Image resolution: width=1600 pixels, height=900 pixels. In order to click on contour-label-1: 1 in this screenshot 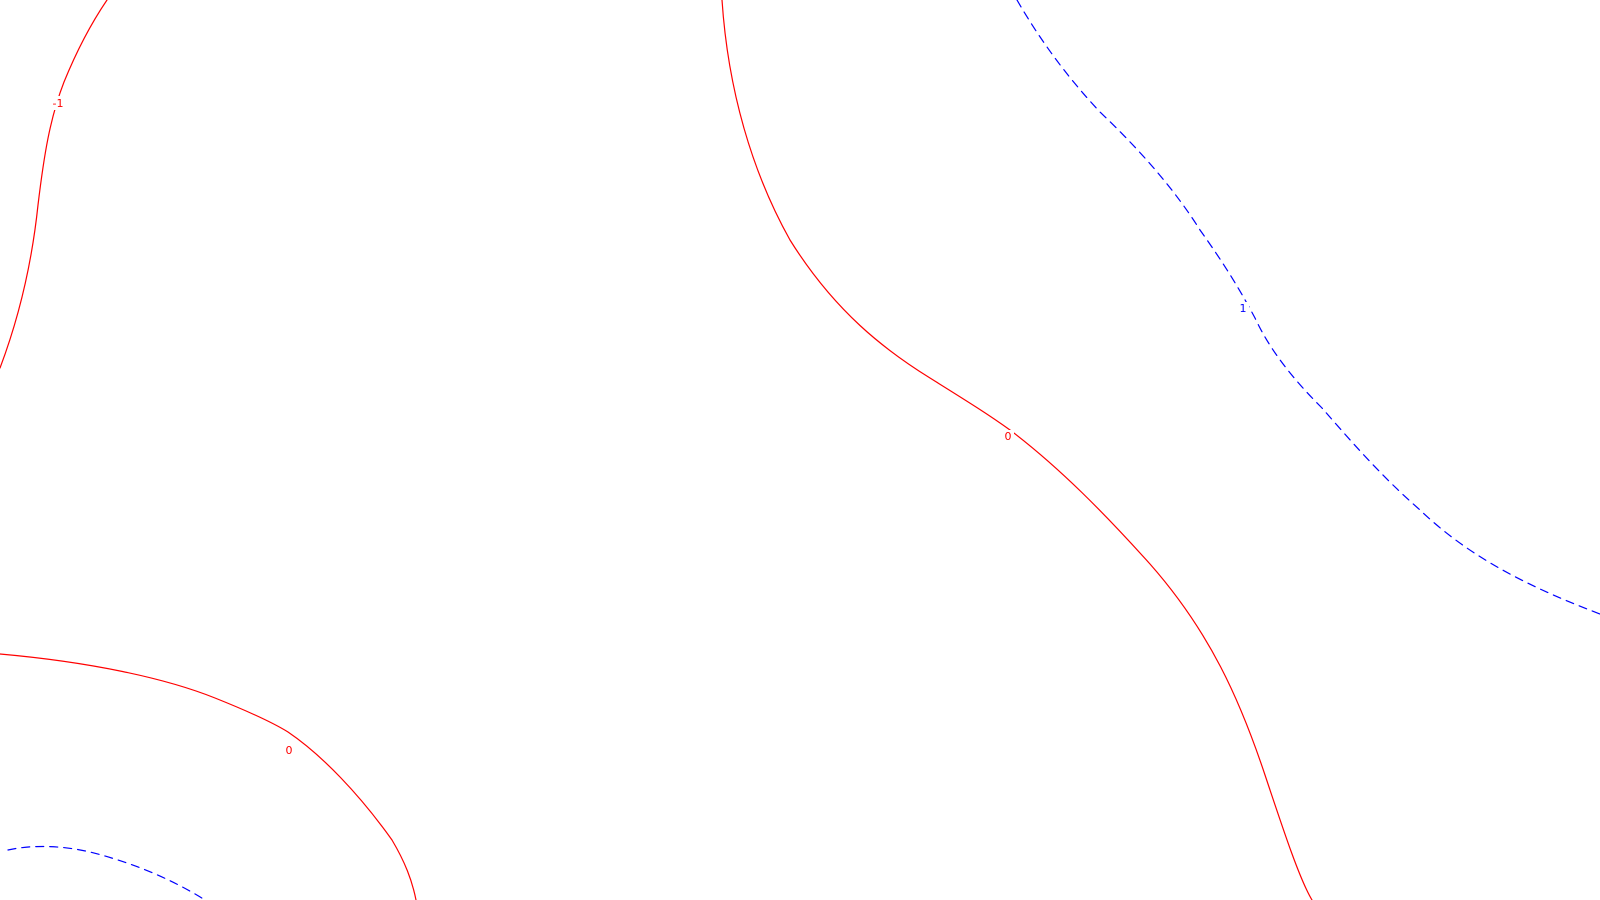, I will do `click(1243, 308)`.